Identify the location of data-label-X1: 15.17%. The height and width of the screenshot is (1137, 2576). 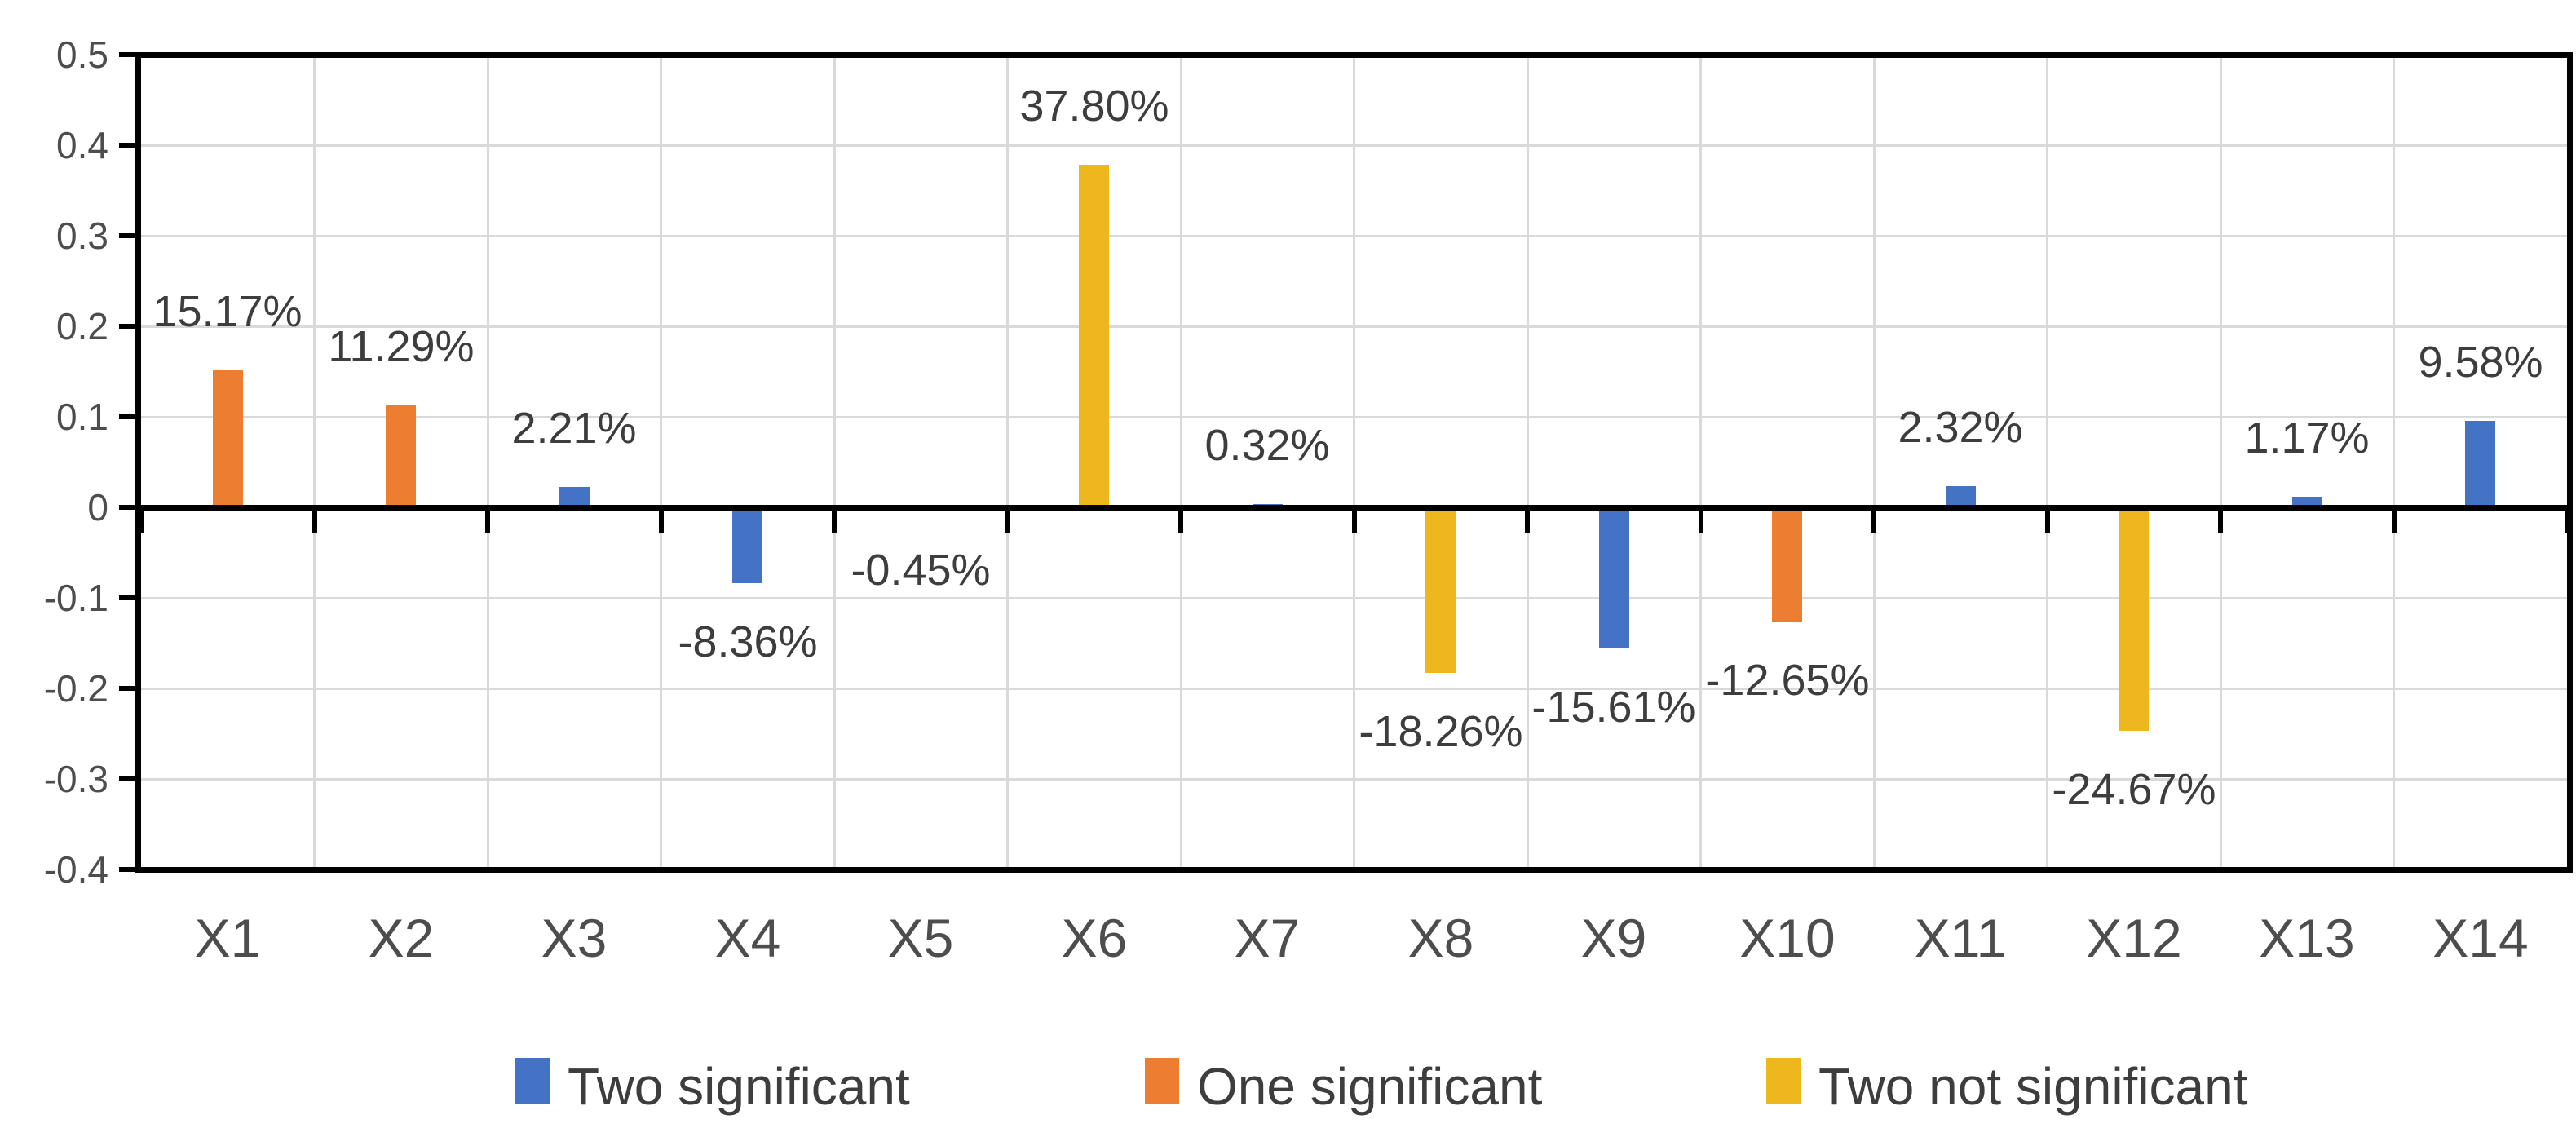
(227, 311).